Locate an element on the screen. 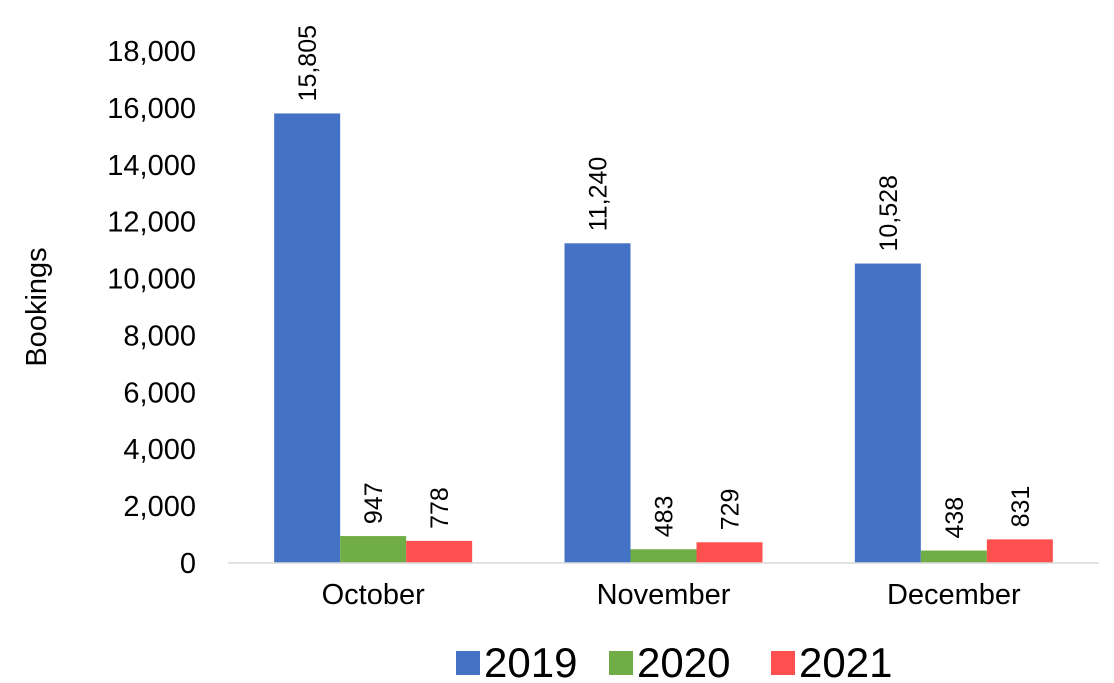 The height and width of the screenshot is (683, 1114). x-tick-label: October is located at coordinates (373, 595).